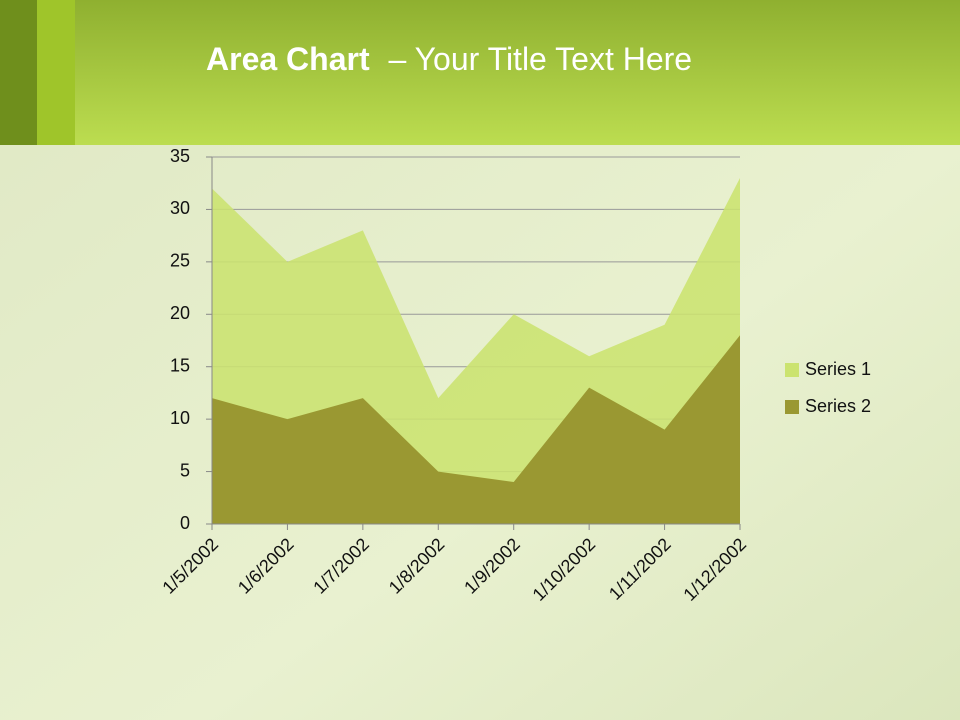  Describe the element at coordinates (180, 418) in the screenshot. I see `y-tick-label: 10` at that location.